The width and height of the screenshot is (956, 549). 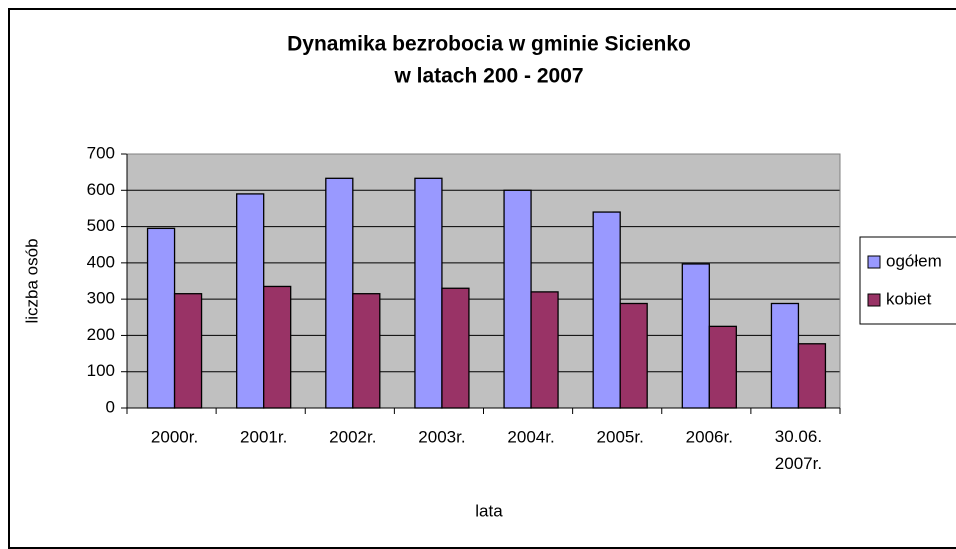 I want to click on x-tick-label: 2003r., so click(x=441, y=436).